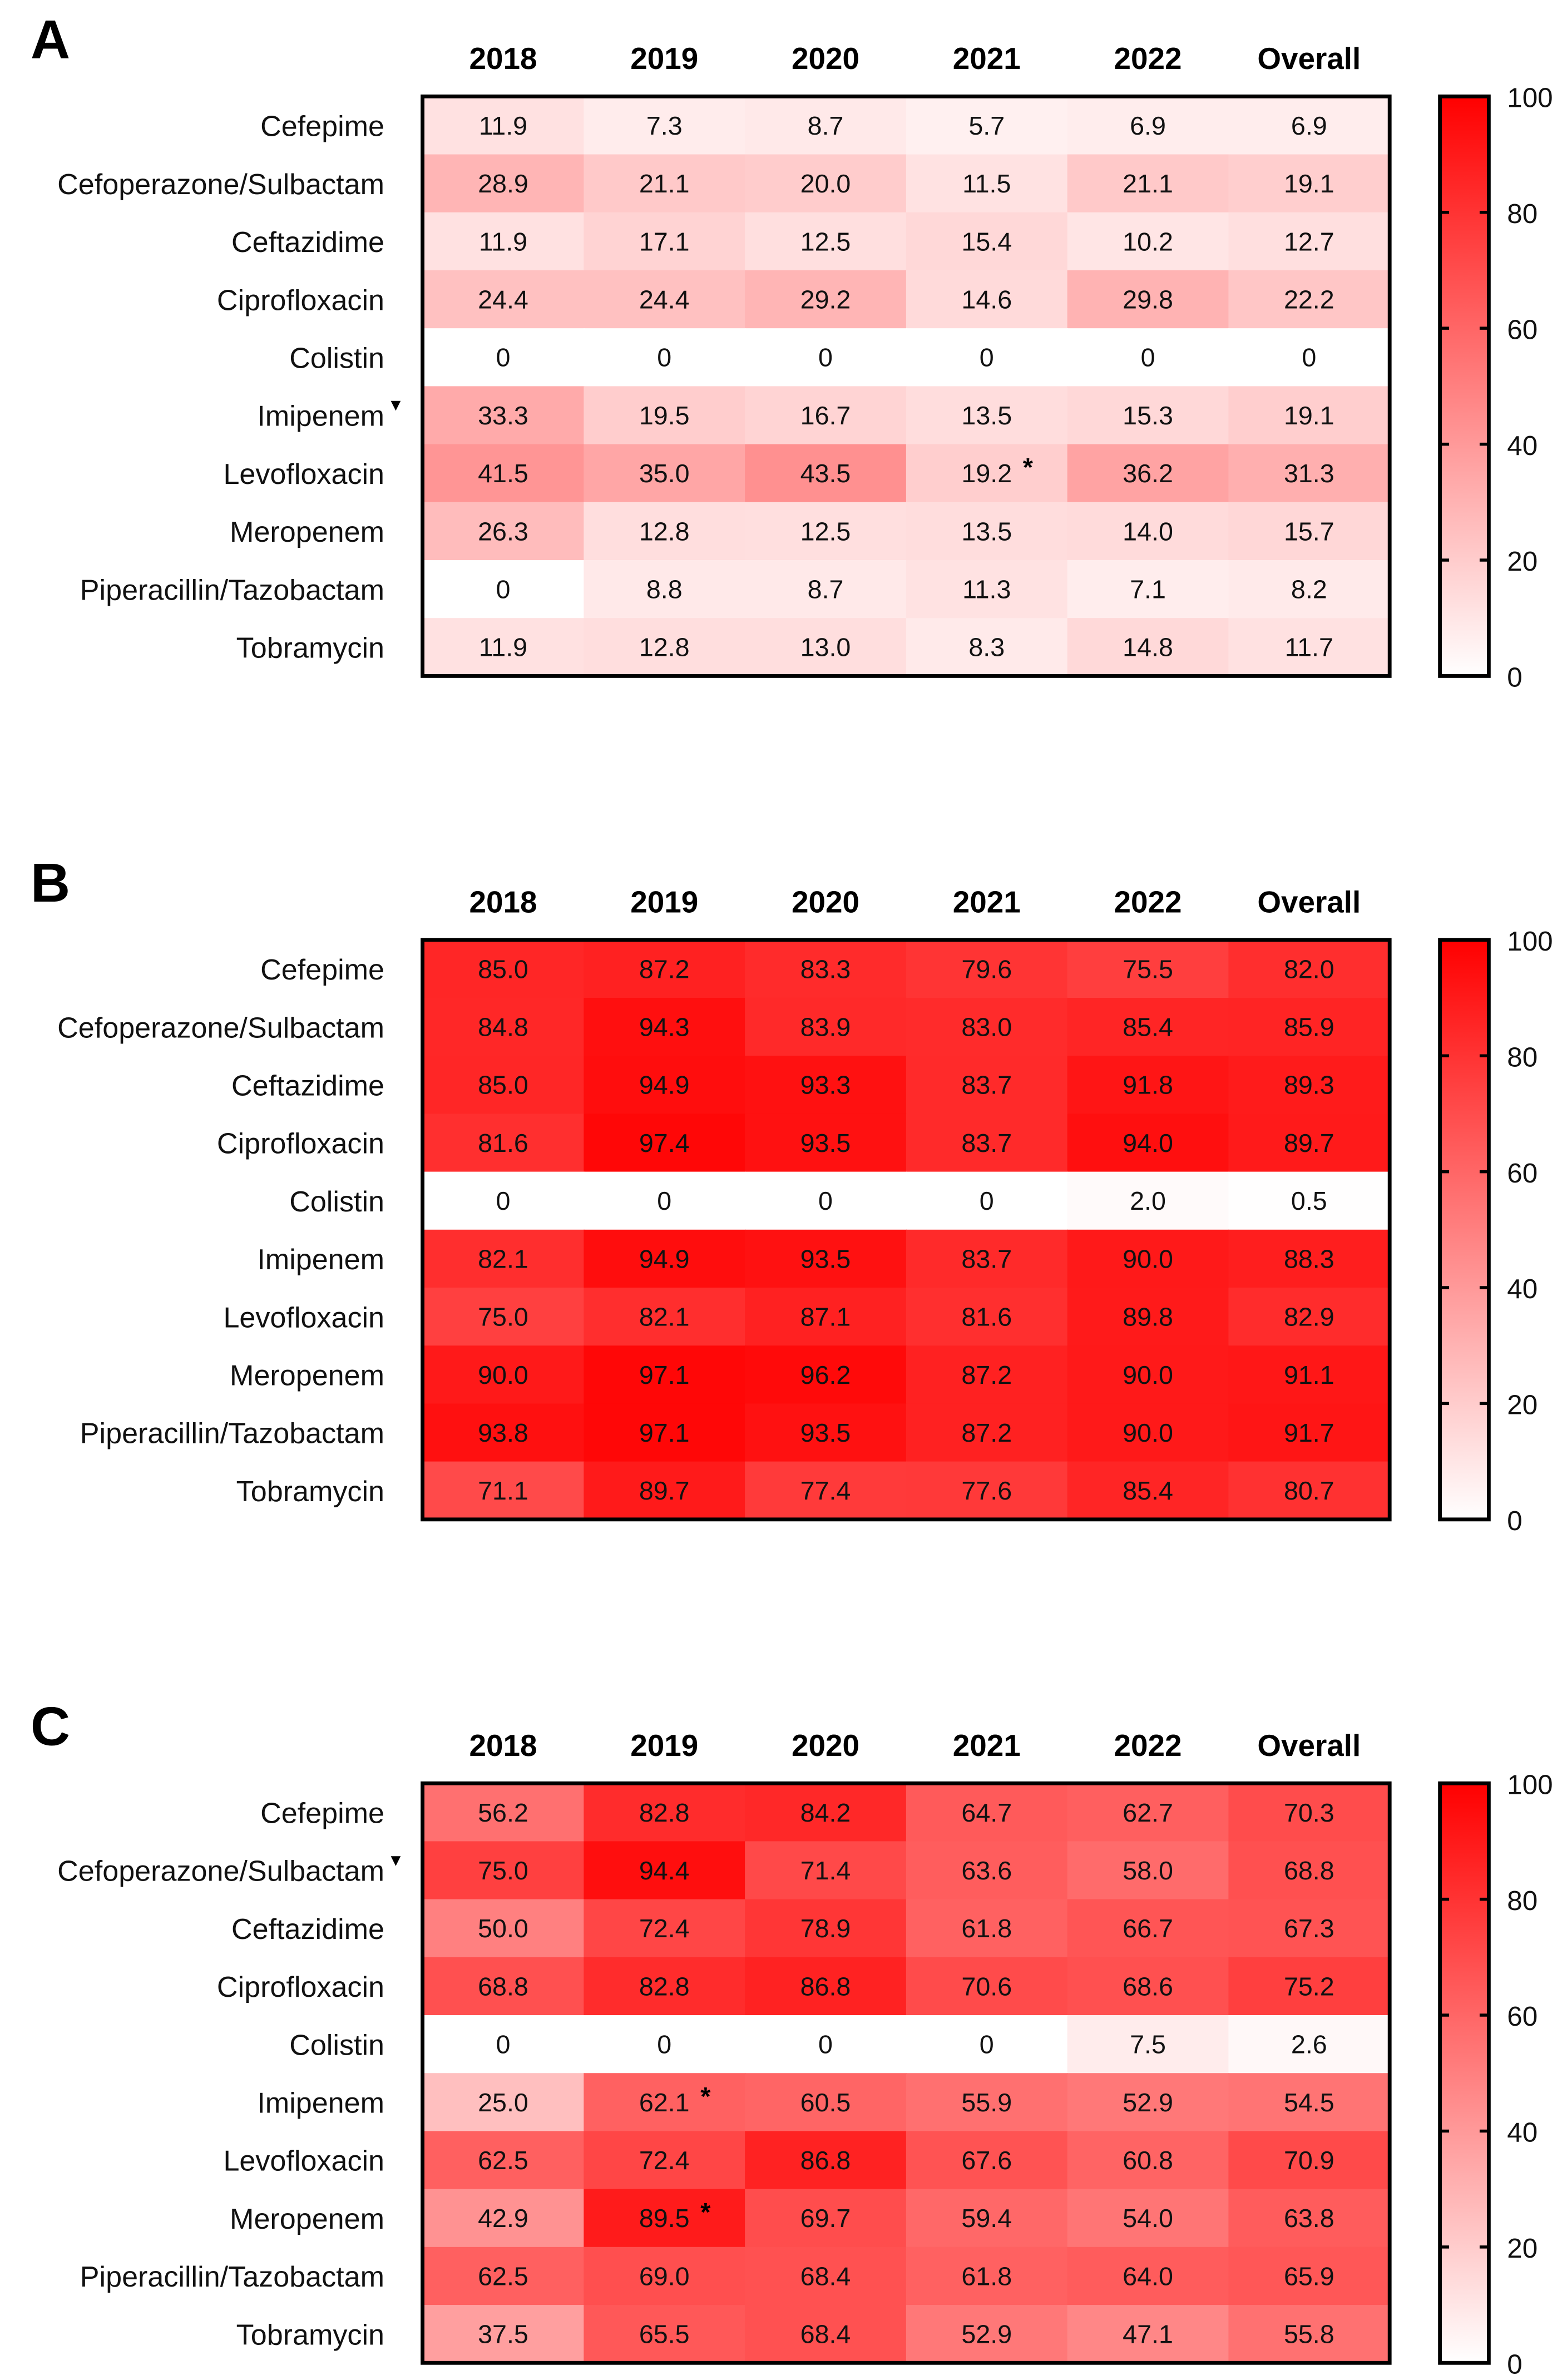  I want to click on cell-value: 83.7, so click(986, 1258).